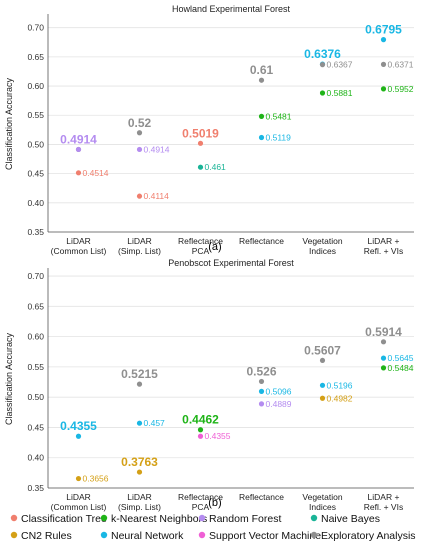  What do you see at coordinates (14, 535) in the screenshot?
I see `legend-swatch-cn2-rules` at bounding box center [14, 535].